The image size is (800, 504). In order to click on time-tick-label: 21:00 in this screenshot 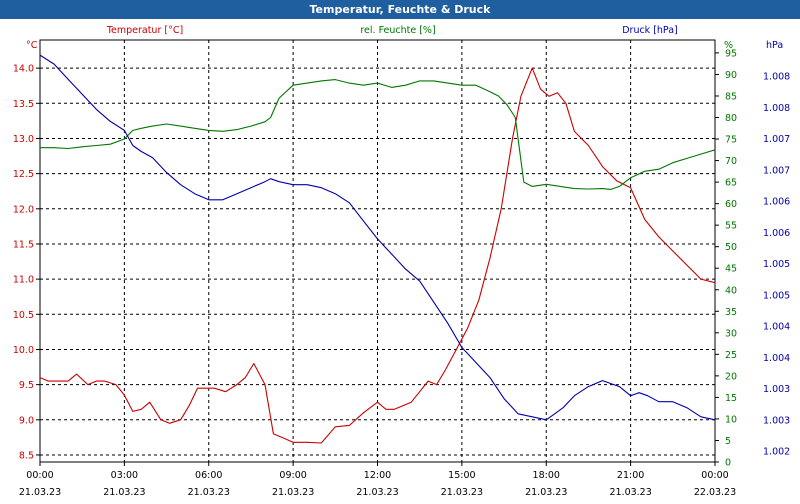, I will do `click(630, 475)`.